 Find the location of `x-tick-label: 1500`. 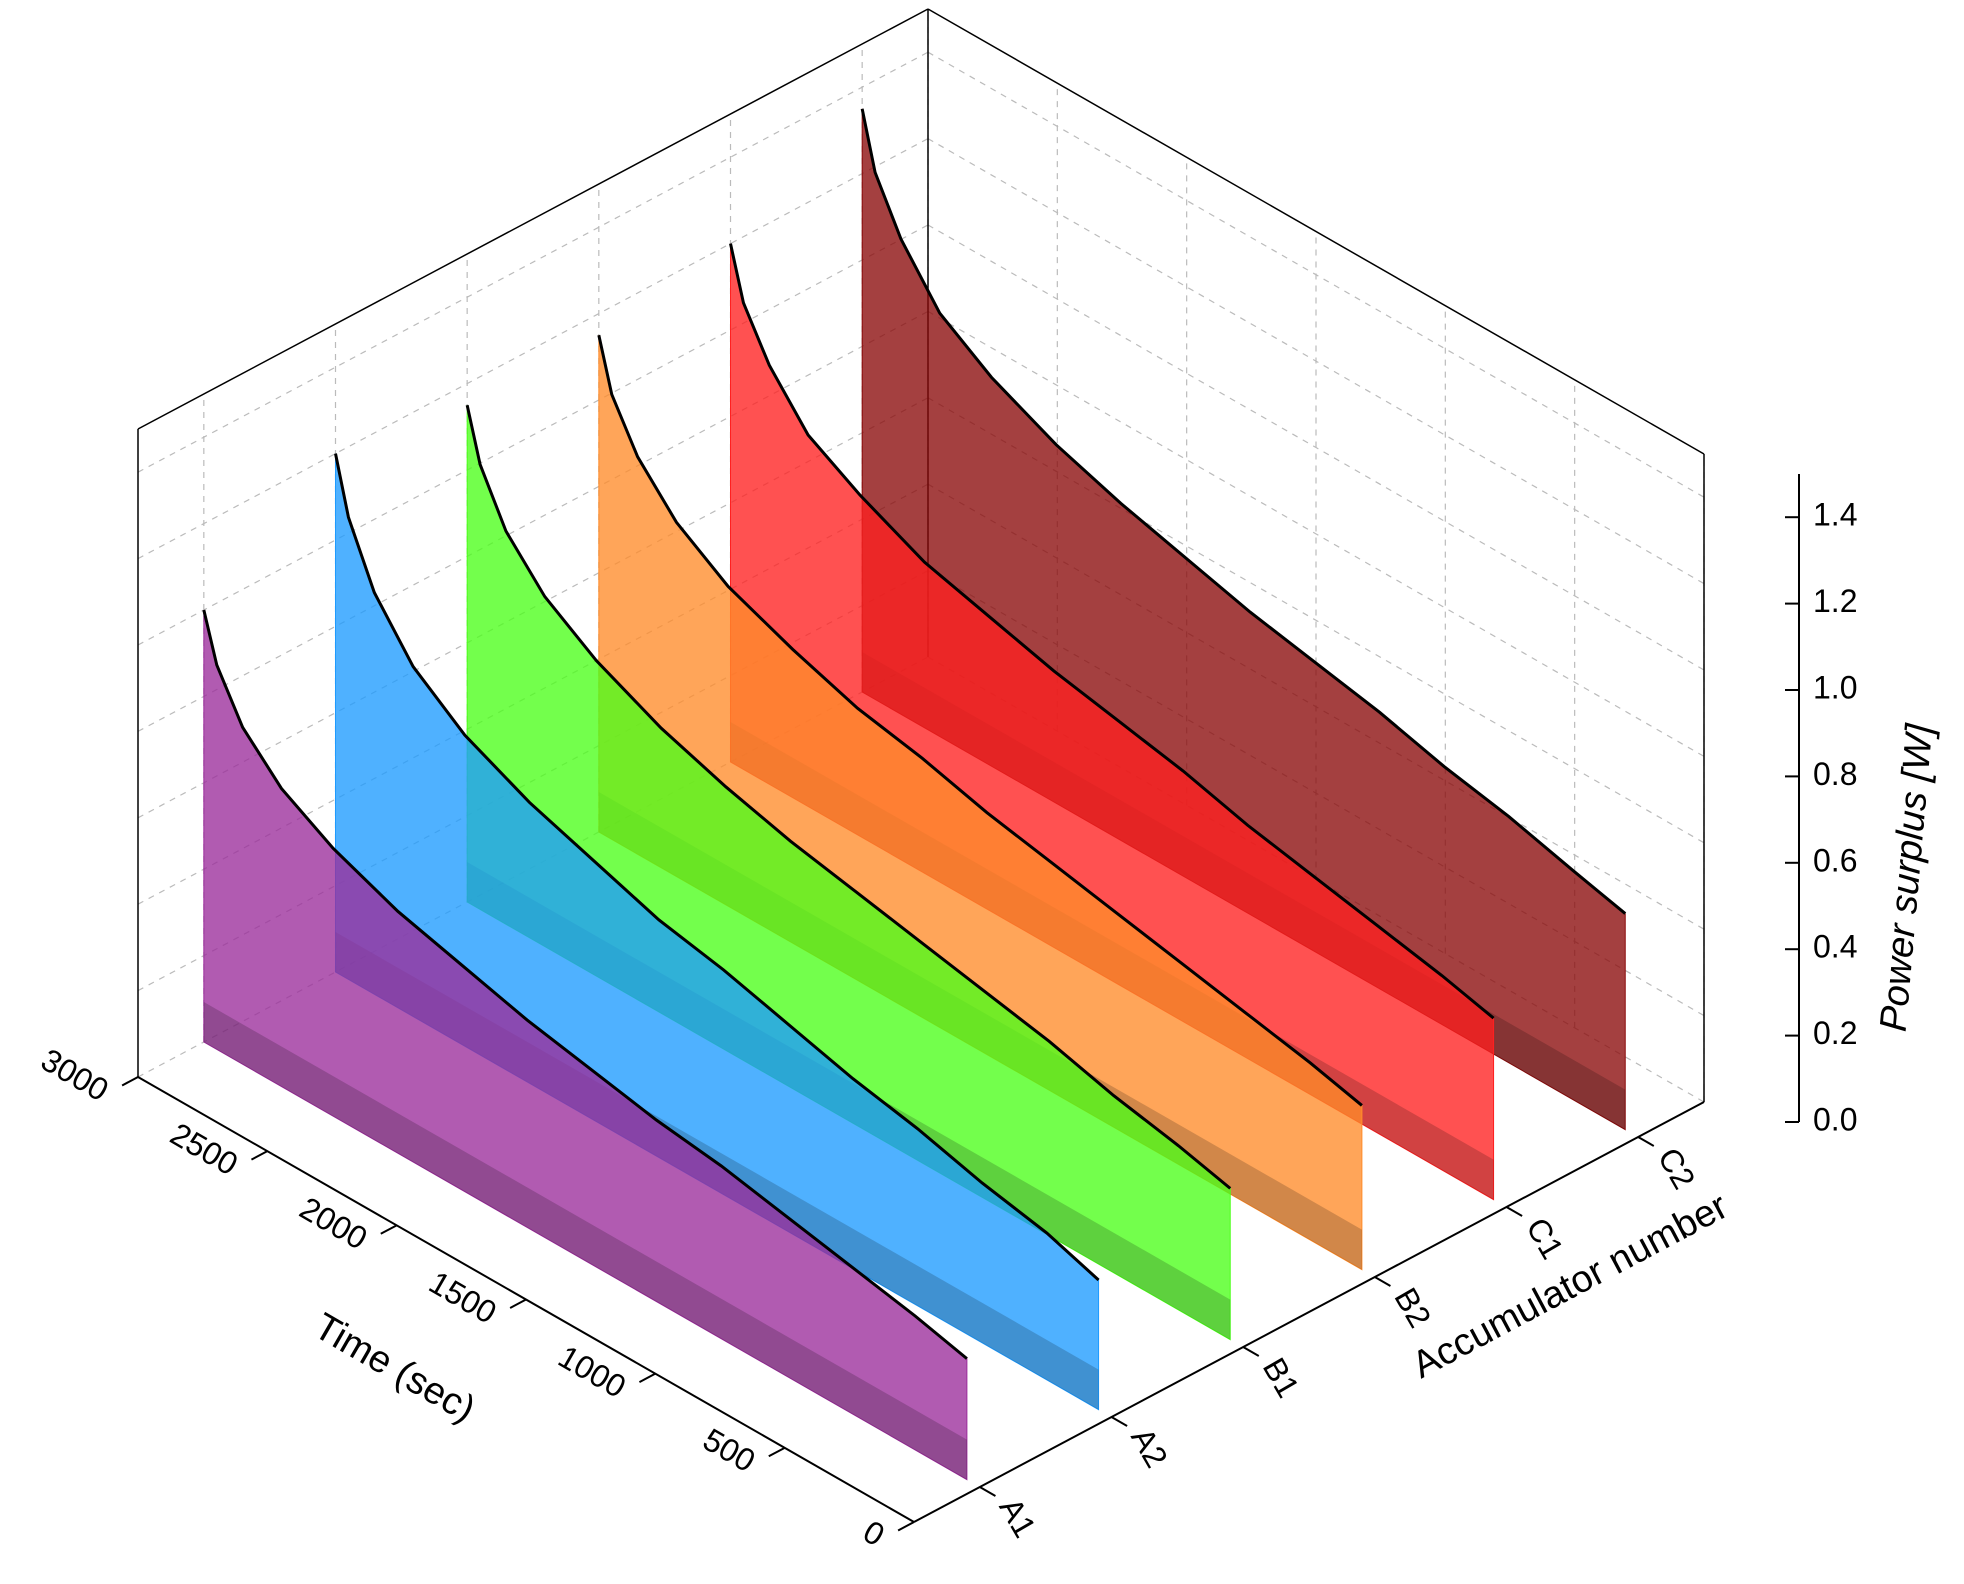

x-tick-label: 1500 is located at coordinates (463, 1297).